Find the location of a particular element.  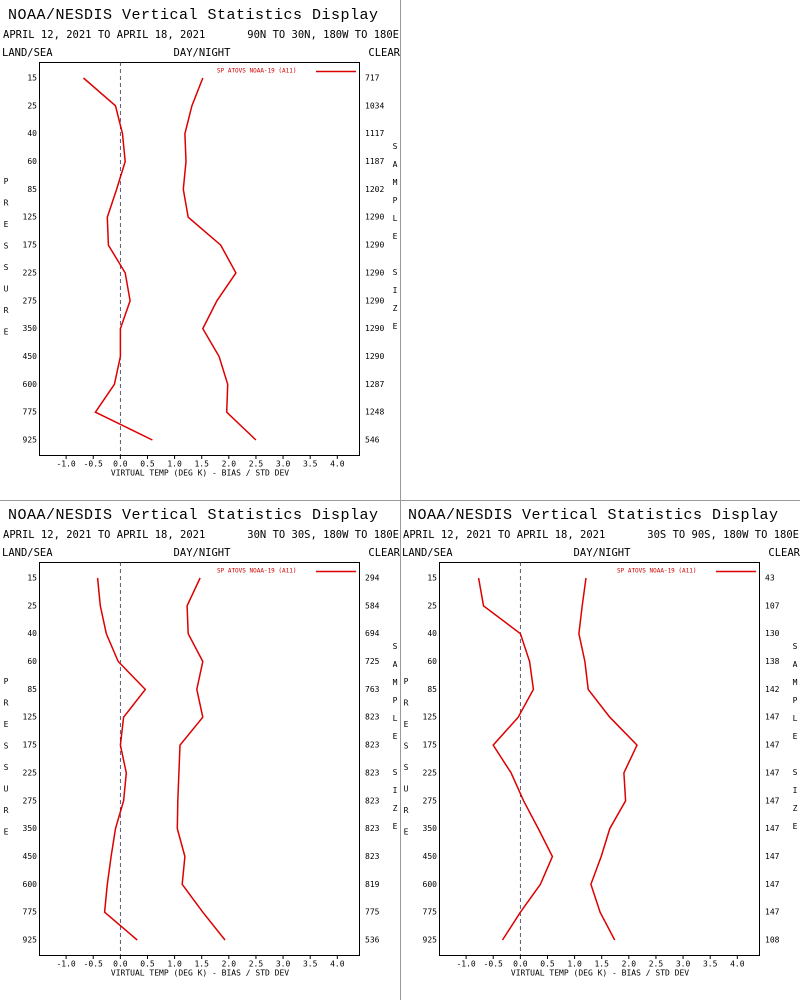

sample-size: 1287 is located at coordinates (374, 384).